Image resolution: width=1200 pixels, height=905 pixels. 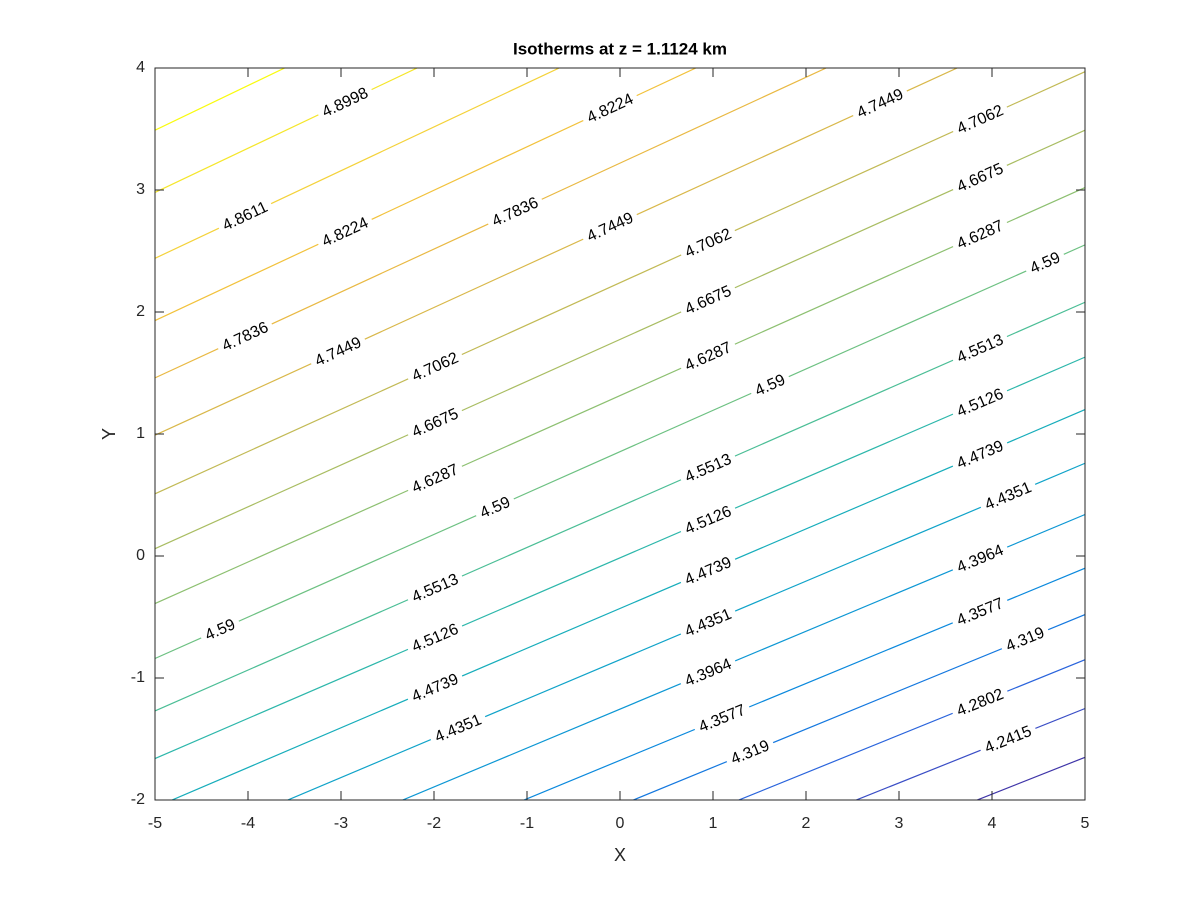 I want to click on x-tick-label: -5, so click(x=155, y=823).